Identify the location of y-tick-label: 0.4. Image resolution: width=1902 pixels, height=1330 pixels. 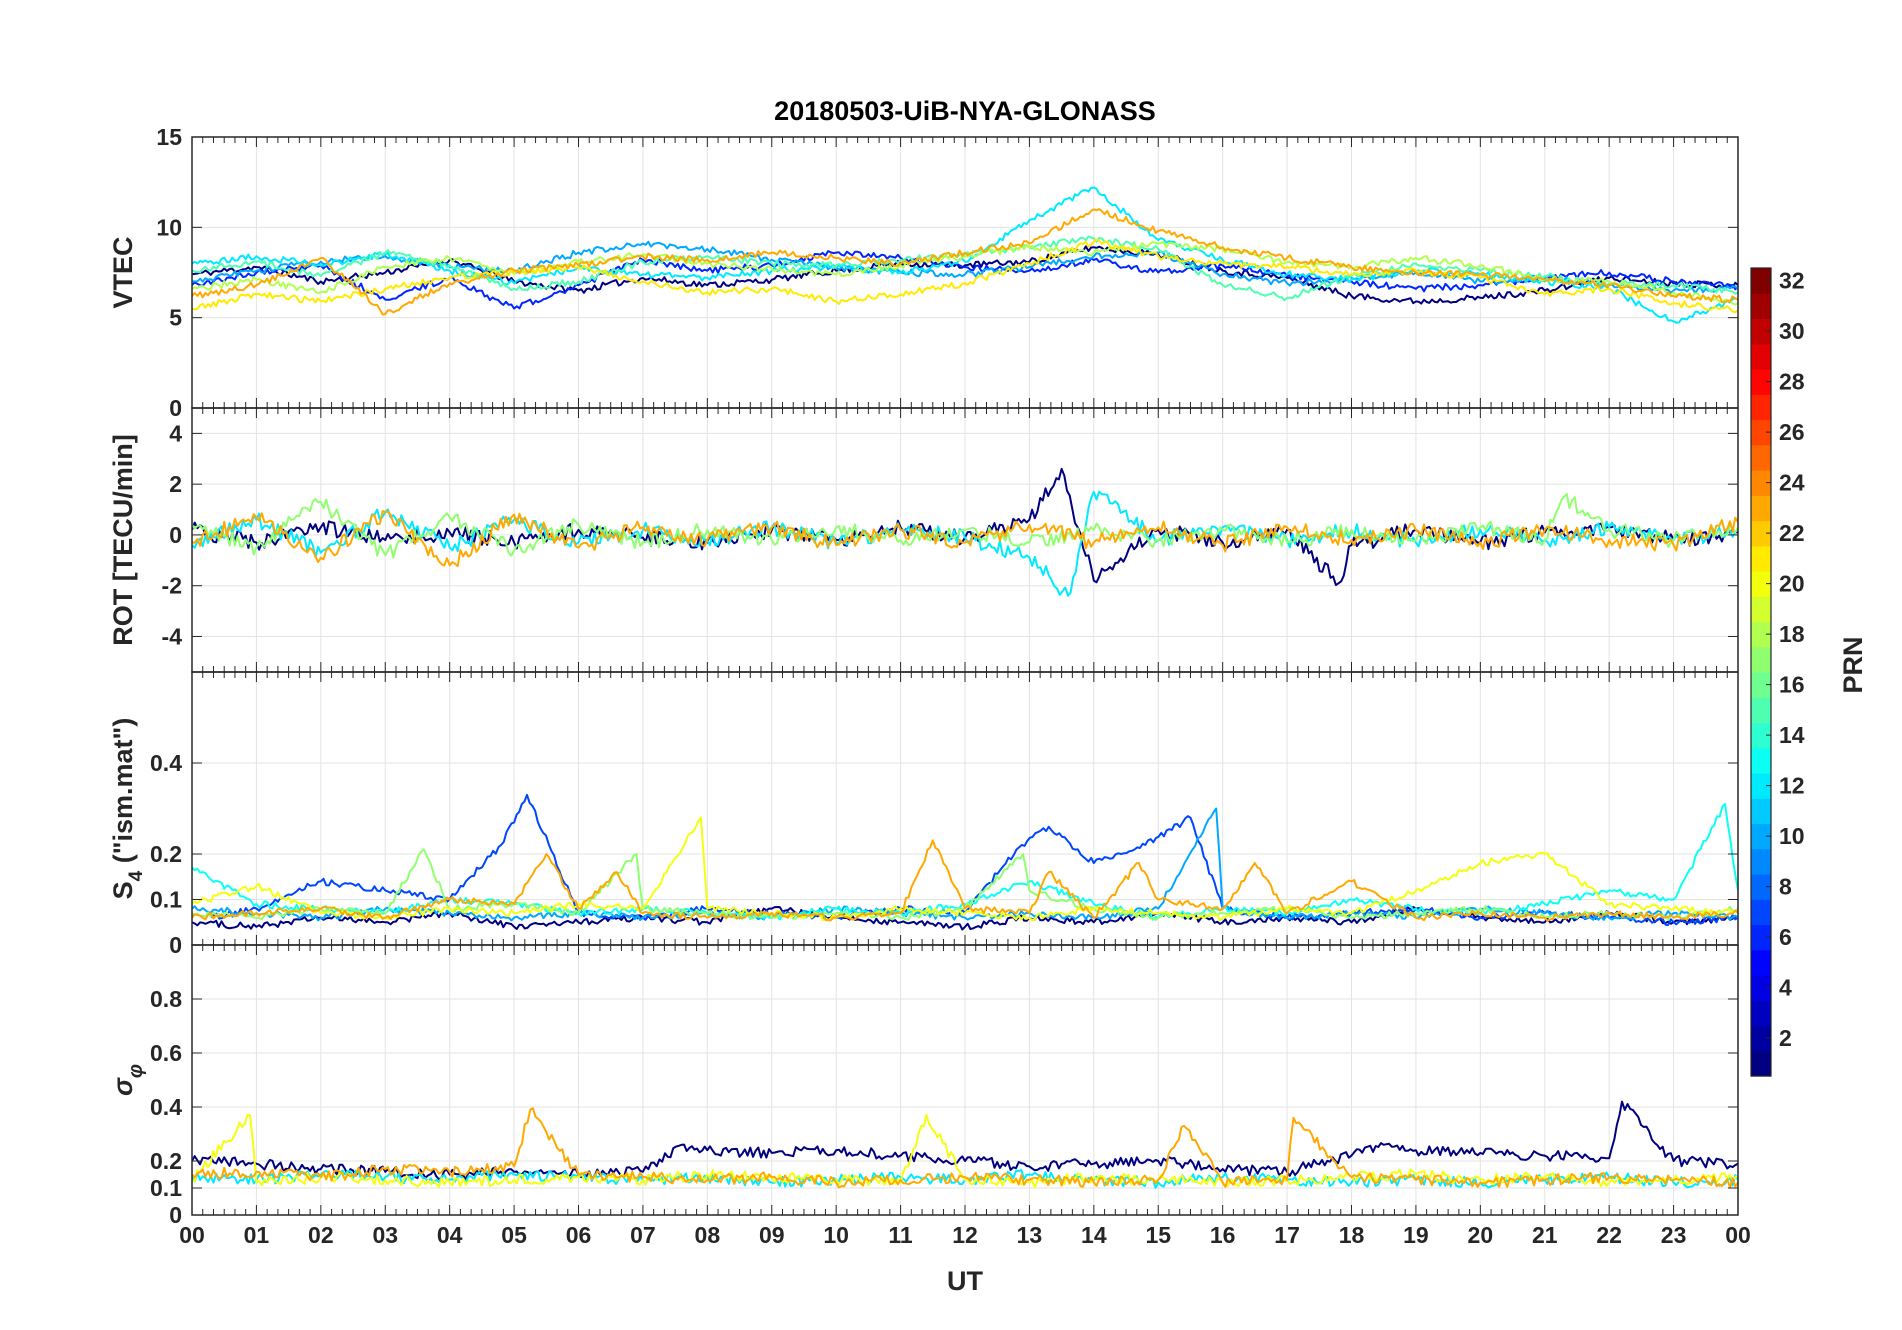
(166, 1107).